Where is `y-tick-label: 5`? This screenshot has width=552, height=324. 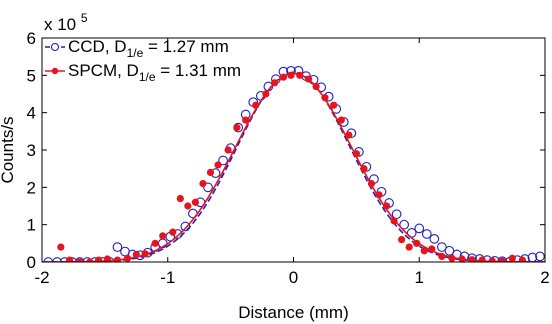 y-tick-label: 5 is located at coordinates (31, 75).